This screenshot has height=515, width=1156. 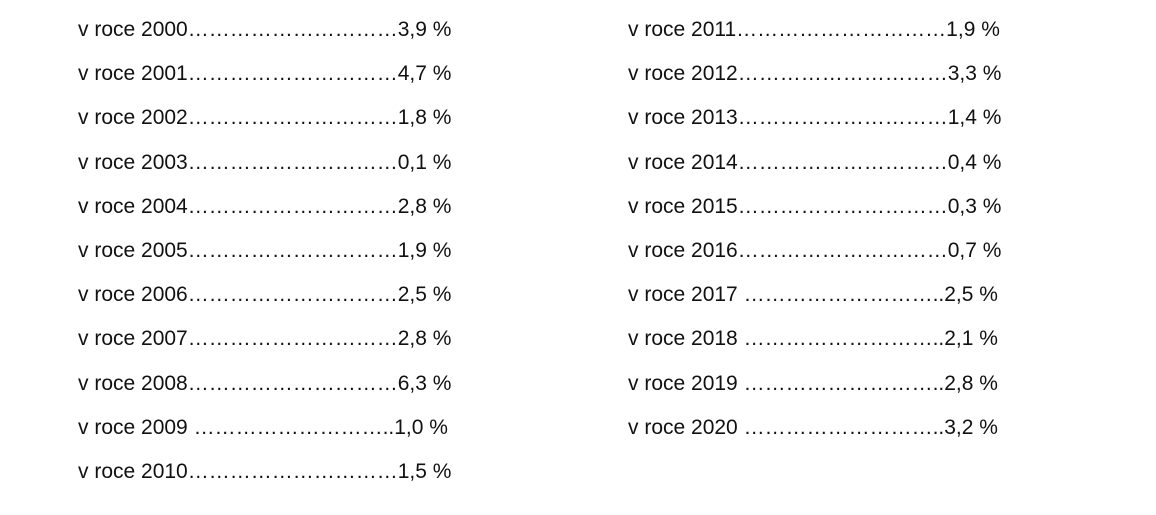 What do you see at coordinates (265, 162) in the screenshot?
I see `rate-entry-2003: v roce 2003…………………………0,1 %` at bounding box center [265, 162].